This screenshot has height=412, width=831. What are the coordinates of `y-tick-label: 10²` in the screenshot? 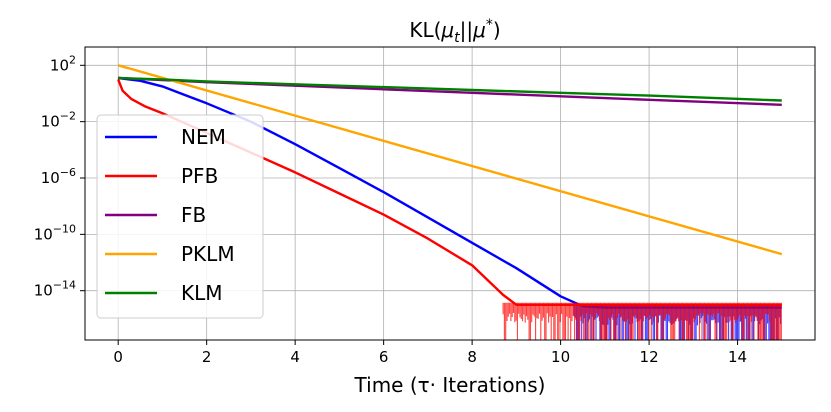 It's located at (63, 63).